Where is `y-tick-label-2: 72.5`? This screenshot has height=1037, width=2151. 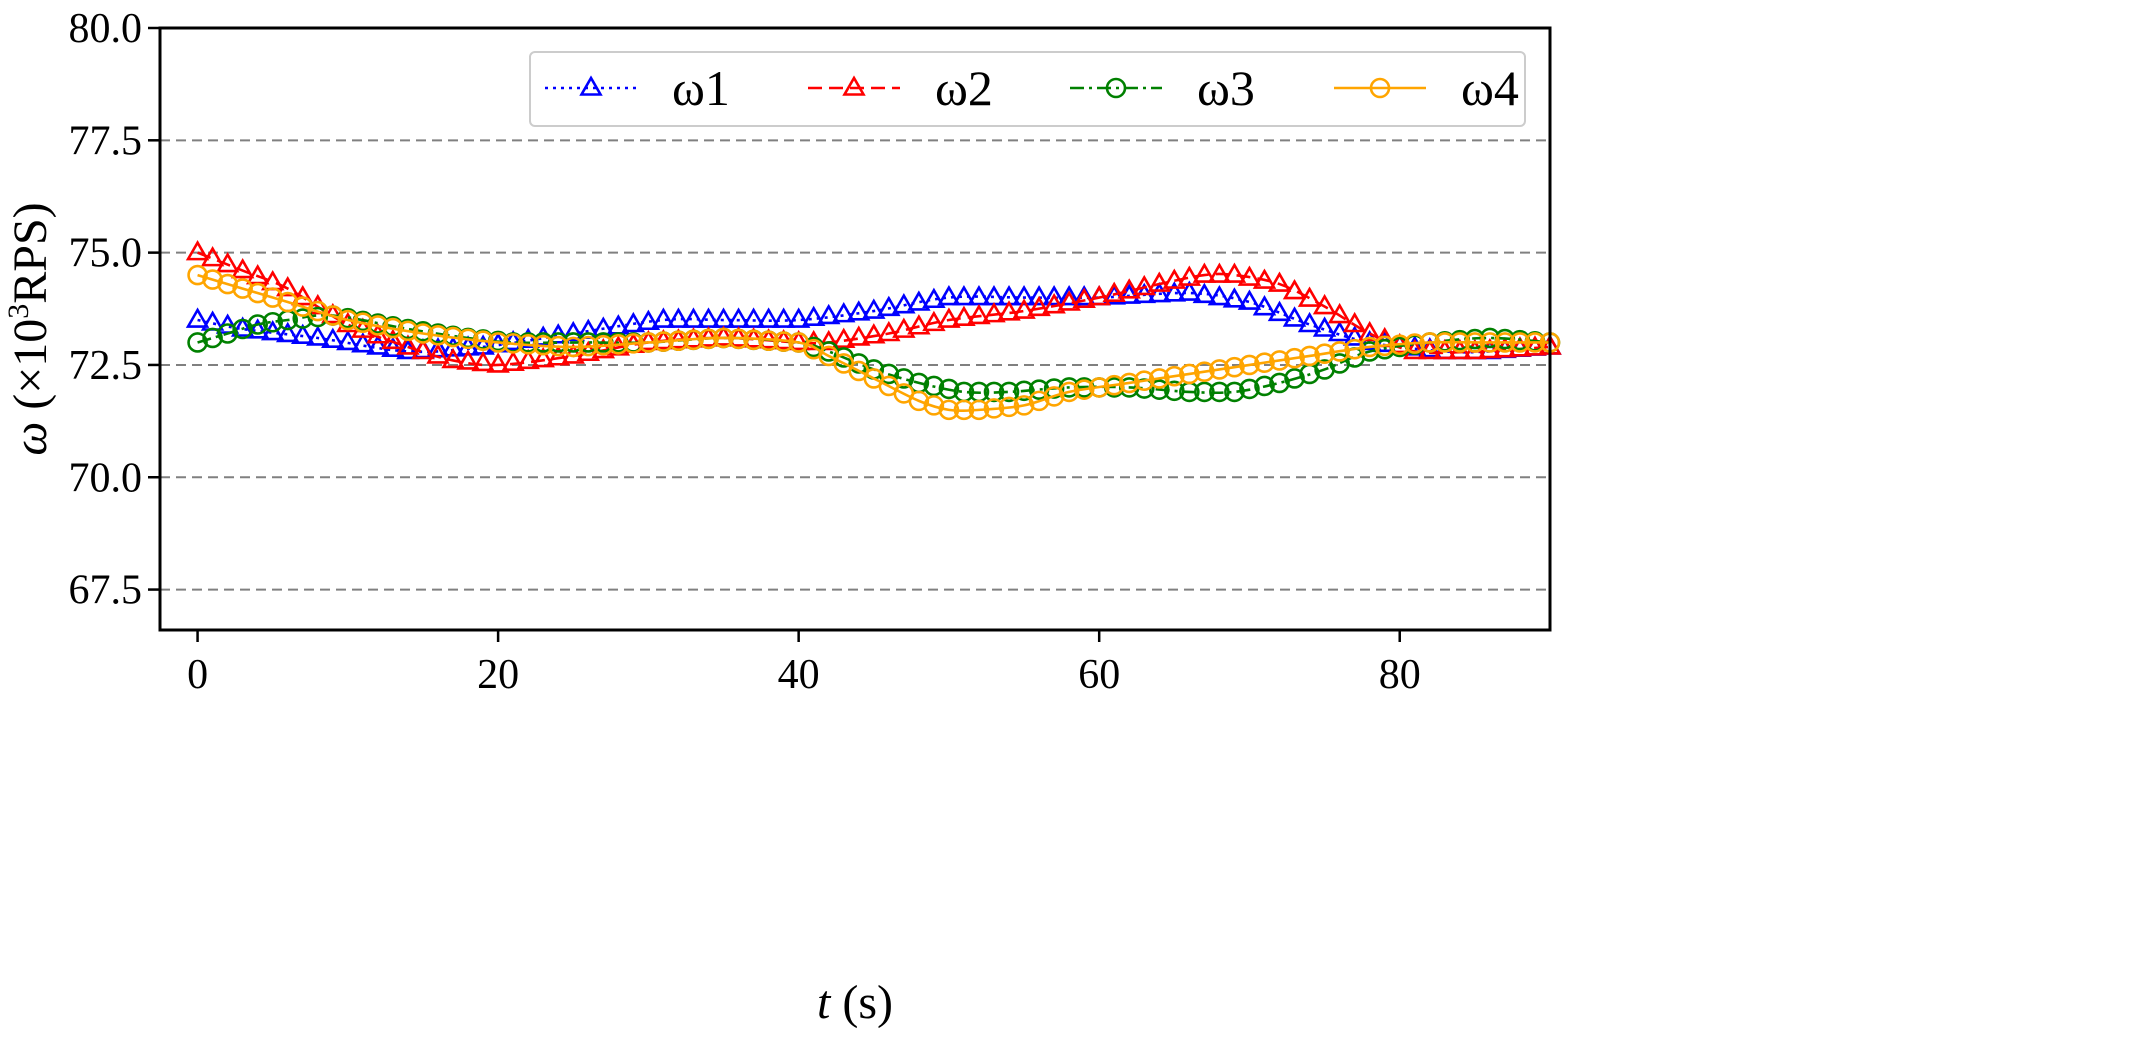
y-tick-label-2: 72.5 is located at coordinates (106, 366).